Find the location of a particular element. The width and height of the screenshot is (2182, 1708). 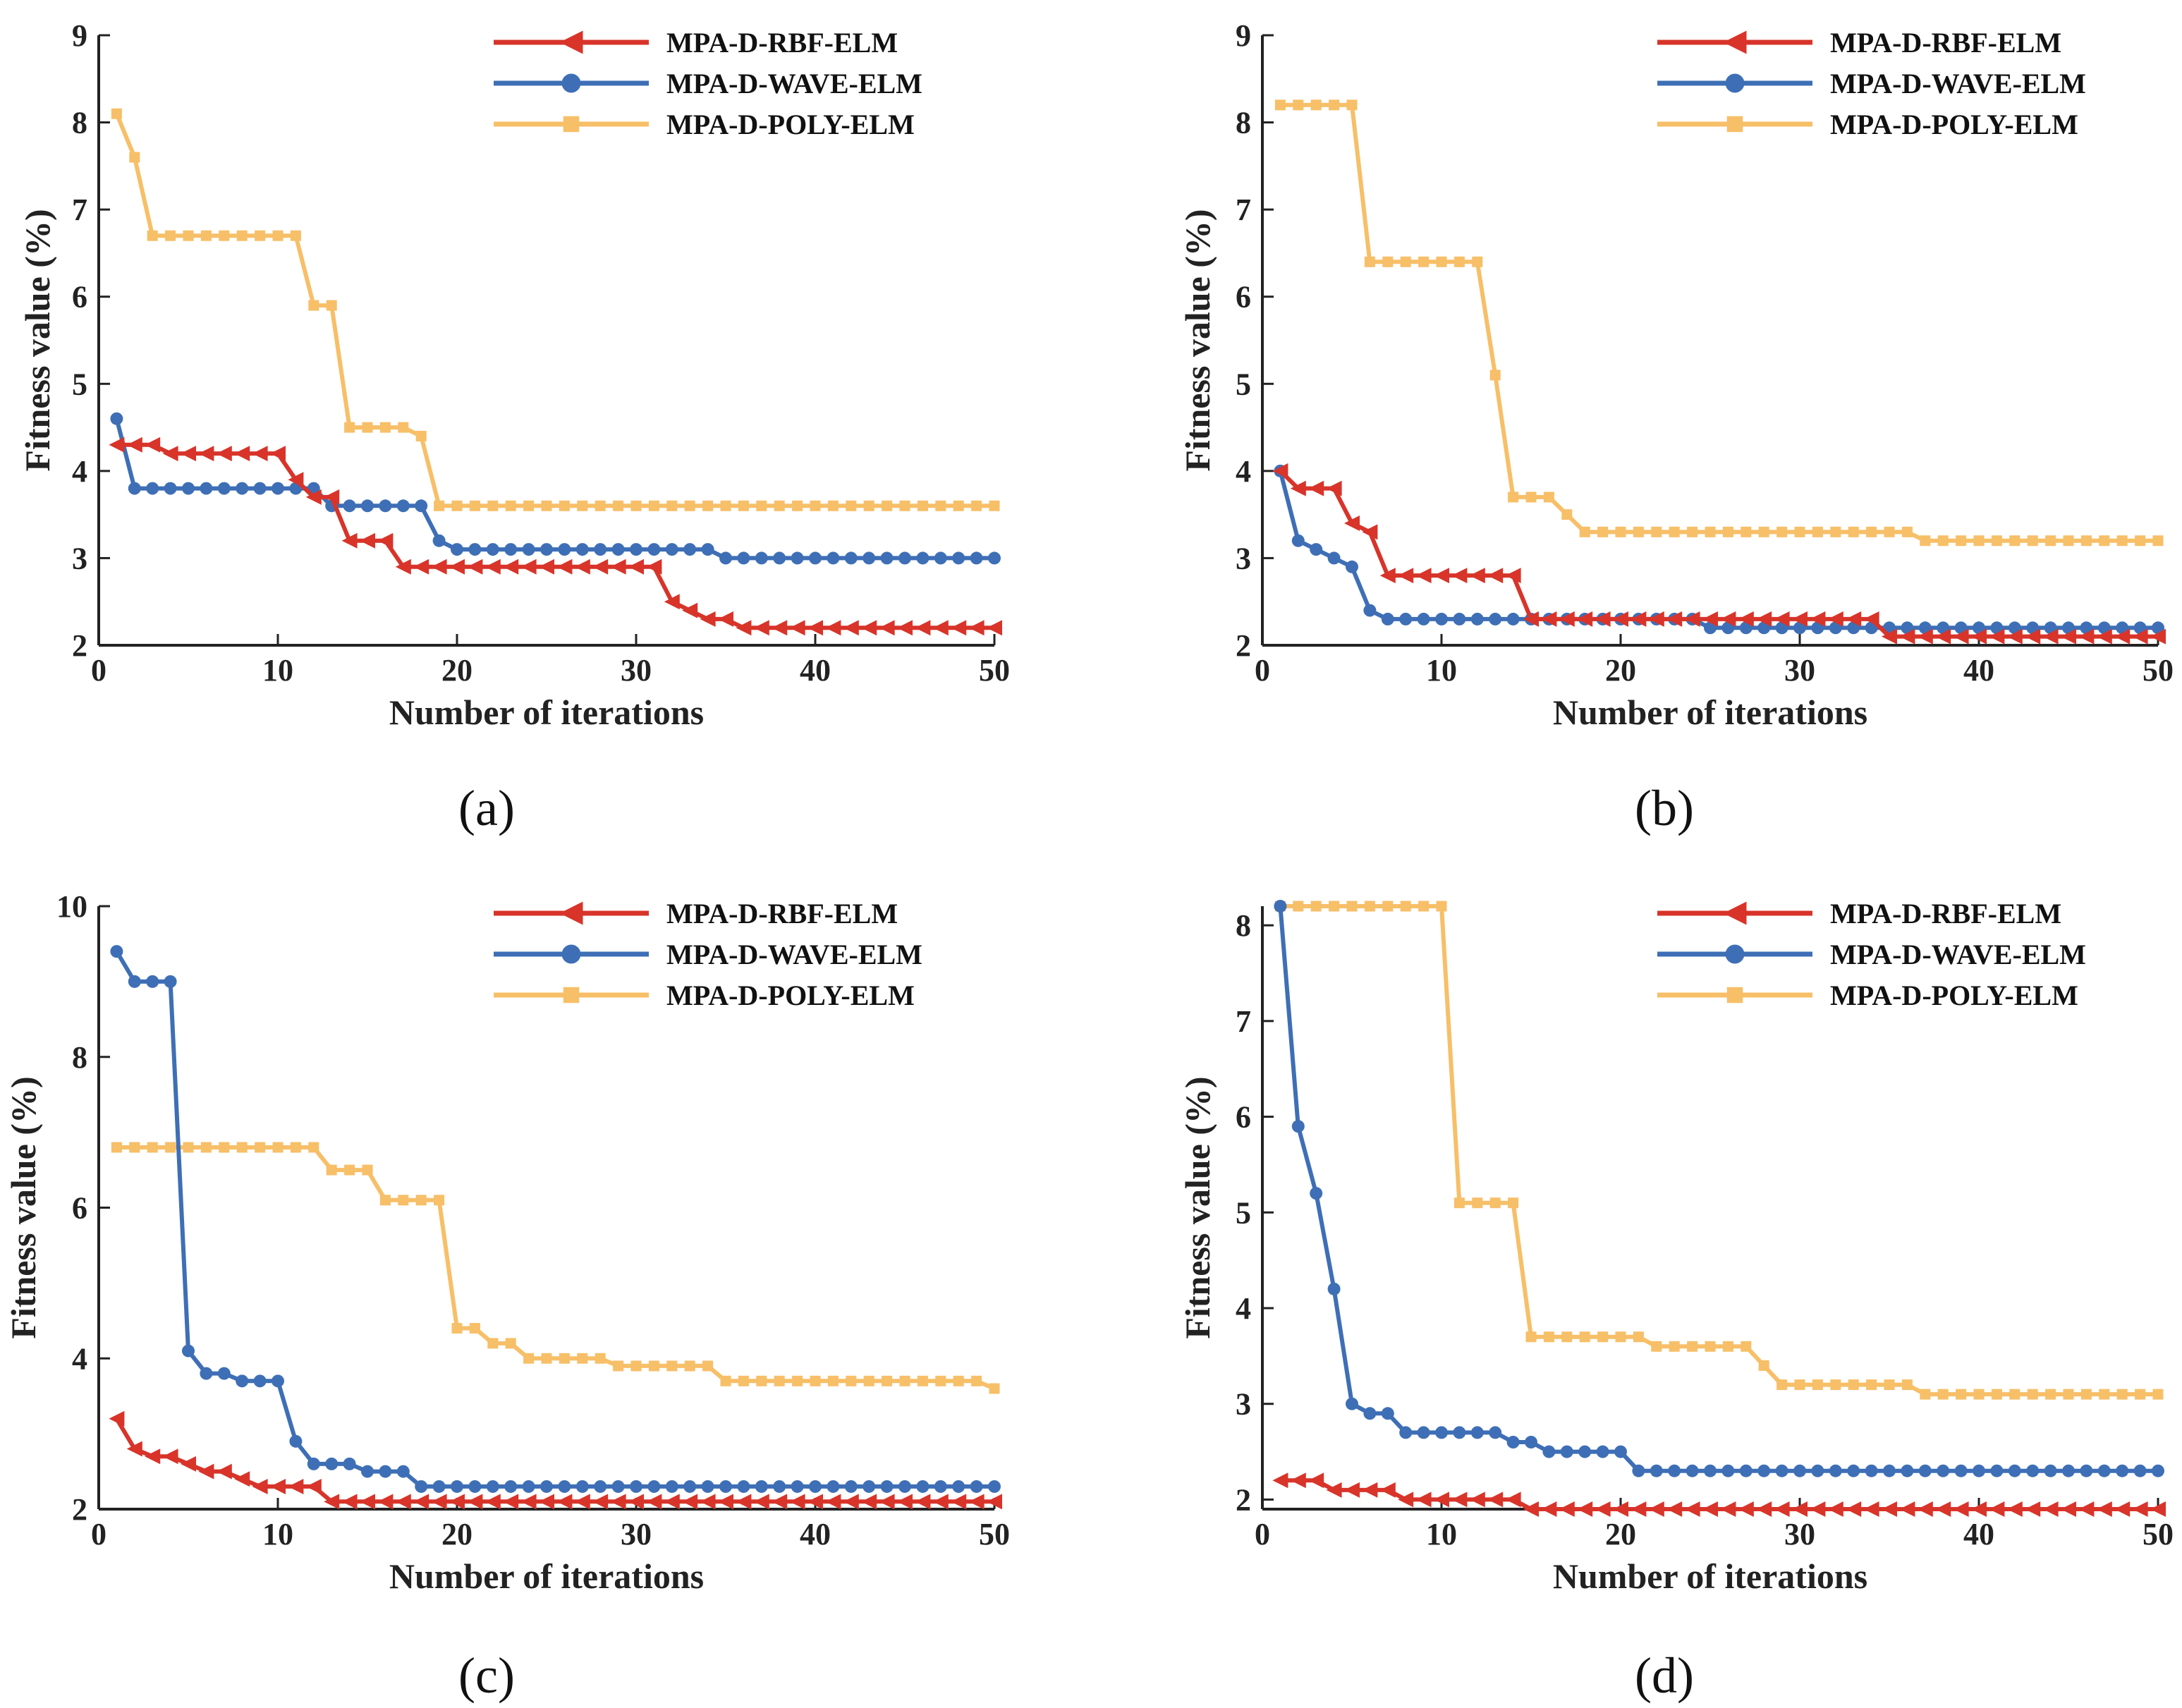

x-tick-label: 50 is located at coordinates (995, 670).